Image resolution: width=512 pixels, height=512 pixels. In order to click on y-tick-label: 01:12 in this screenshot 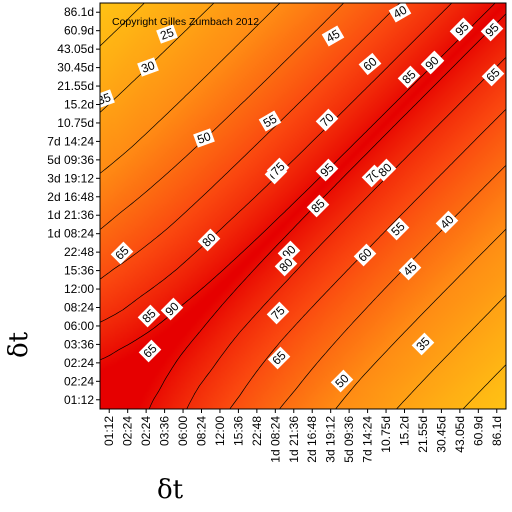, I will do `click(79, 400)`.